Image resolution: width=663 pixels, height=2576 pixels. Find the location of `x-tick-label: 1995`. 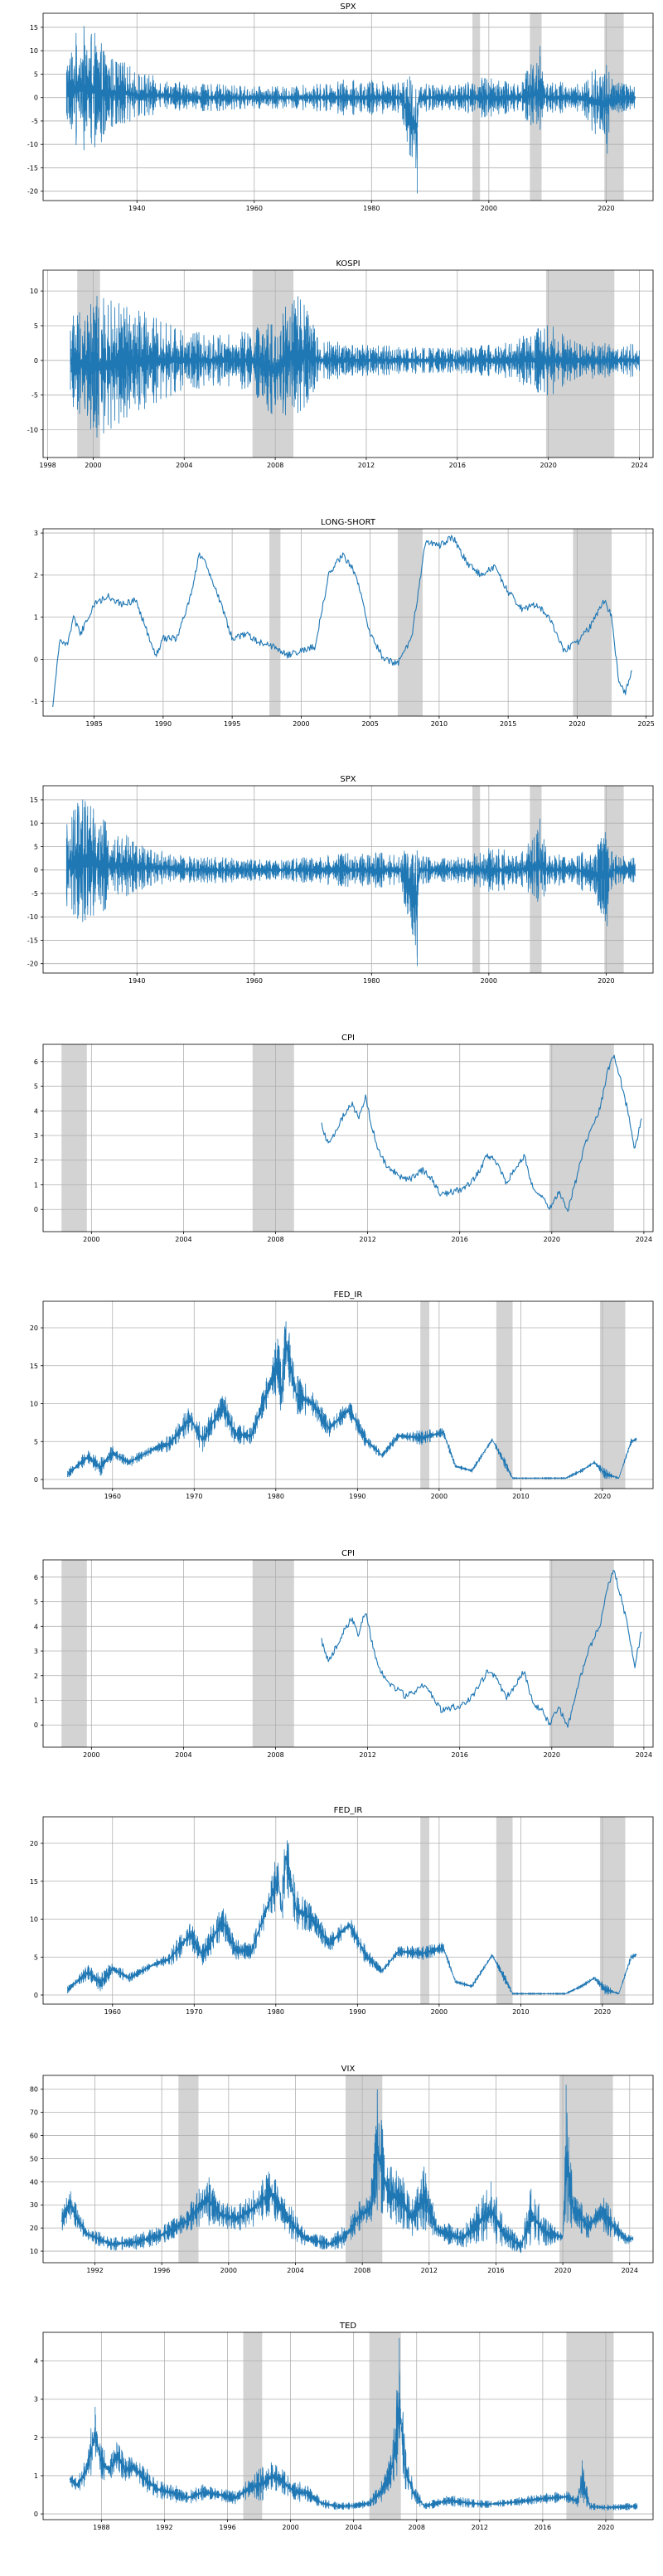

x-tick-label: 1995 is located at coordinates (232, 724).